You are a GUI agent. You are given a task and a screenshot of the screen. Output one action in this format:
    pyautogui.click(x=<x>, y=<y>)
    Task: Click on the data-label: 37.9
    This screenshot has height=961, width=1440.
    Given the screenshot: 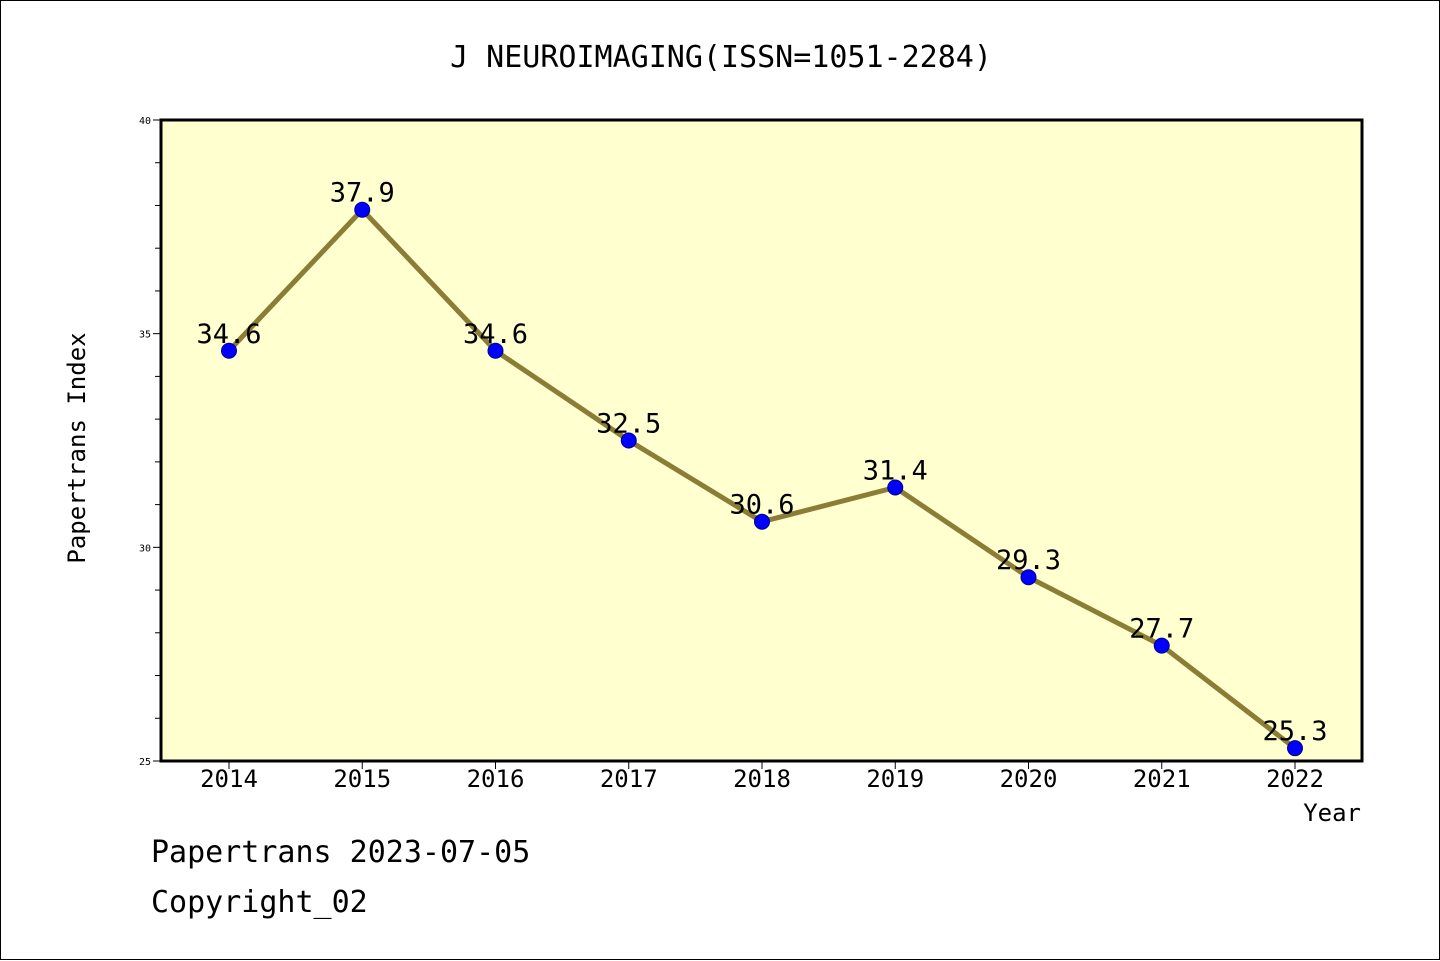 What is the action you would take?
    pyautogui.click(x=362, y=193)
    